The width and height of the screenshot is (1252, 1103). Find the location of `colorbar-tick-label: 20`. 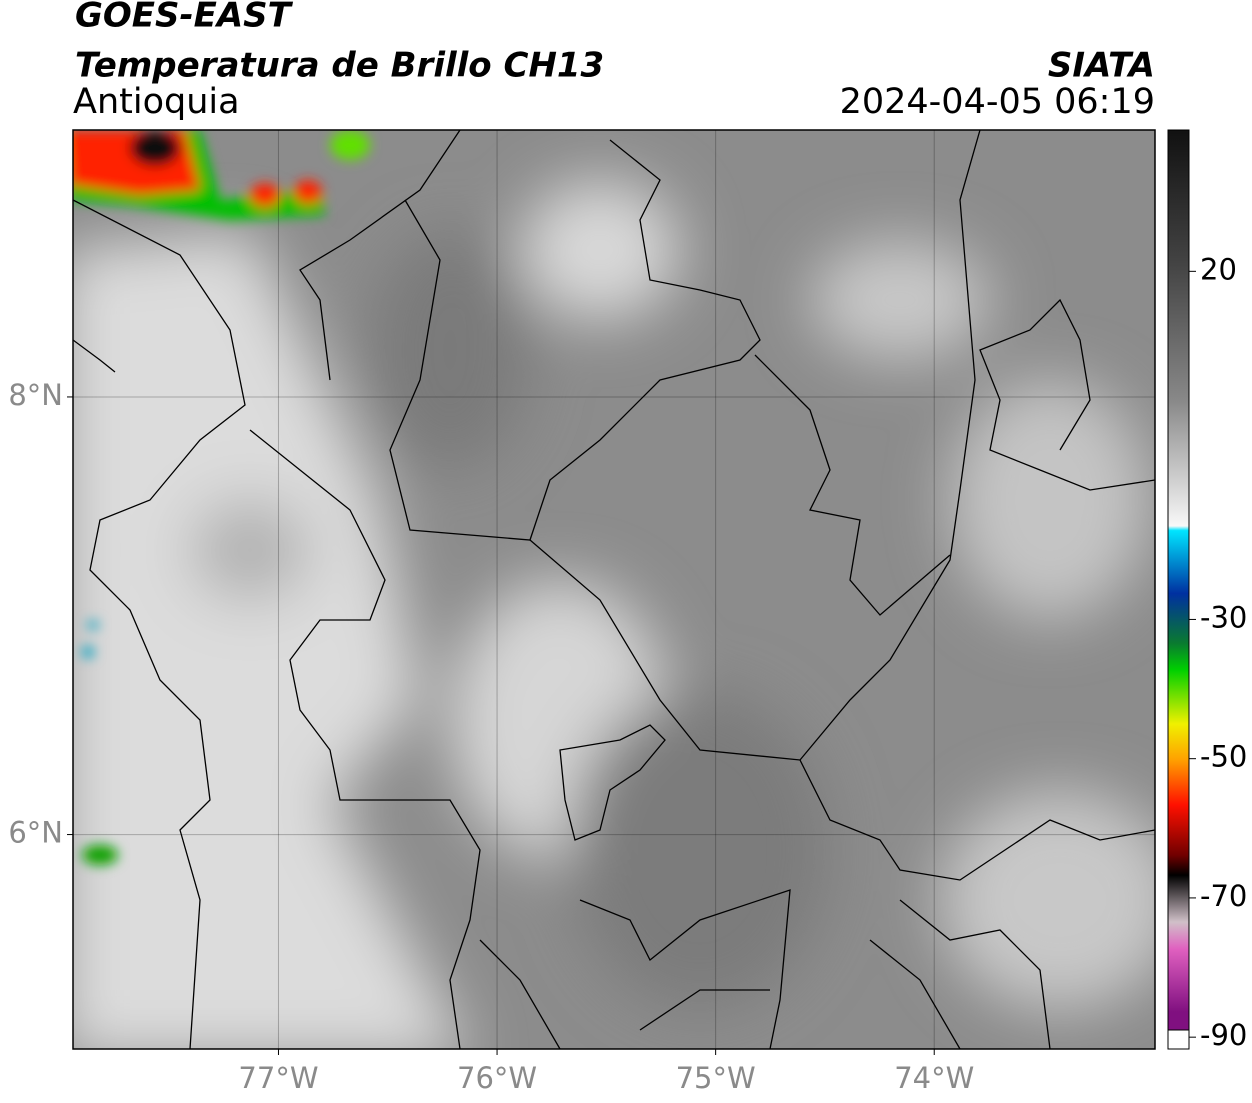

colorbar-tick-label: 20 is located at coordinates (1218, 269).